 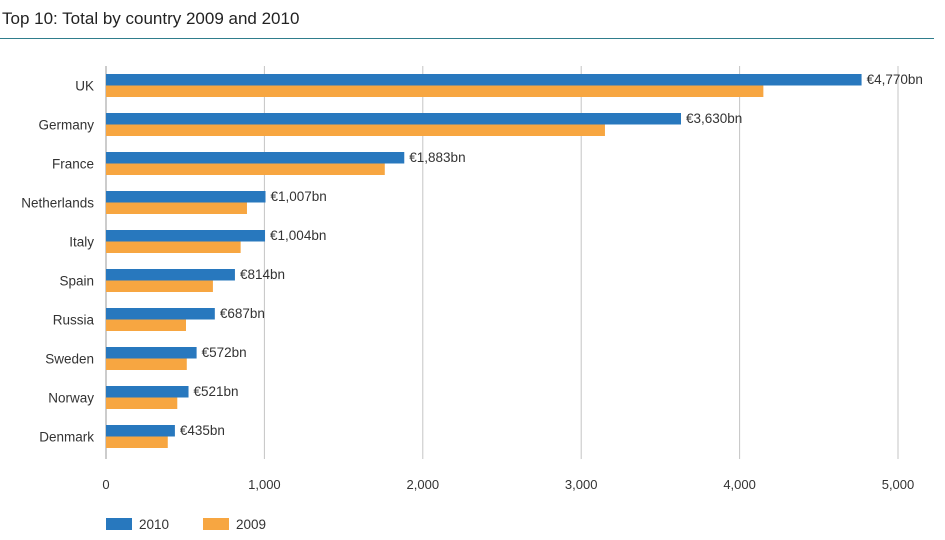 I want to click on category-label: Norway, so click(x=71, y=398).